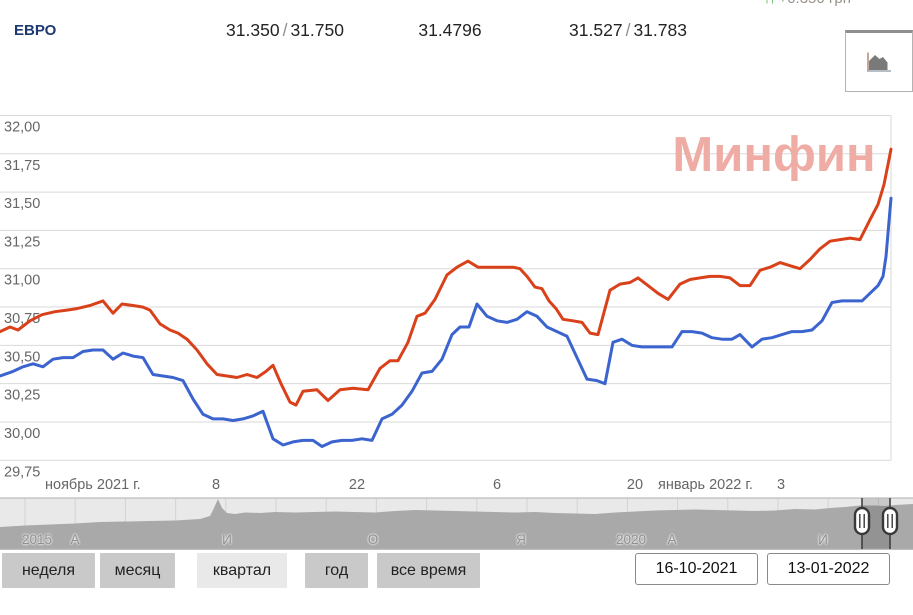  I want to click on y-axis-label: 30,75, so click(22, 319).